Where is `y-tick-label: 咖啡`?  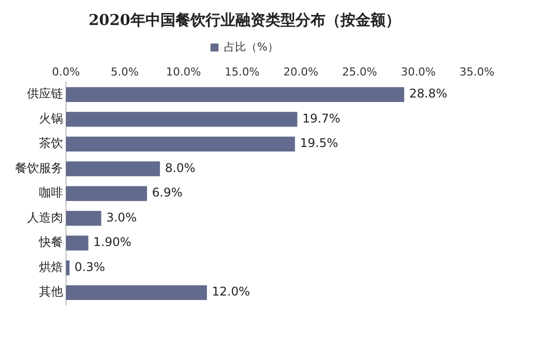 y-tick-label: 咖啡 is located at coordinates (51, 193).